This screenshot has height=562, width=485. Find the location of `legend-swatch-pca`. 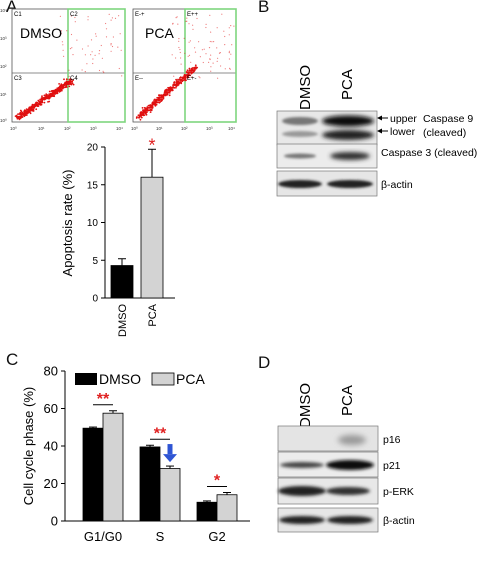

legend-swatch-pca is located at coordinates (163, 379).